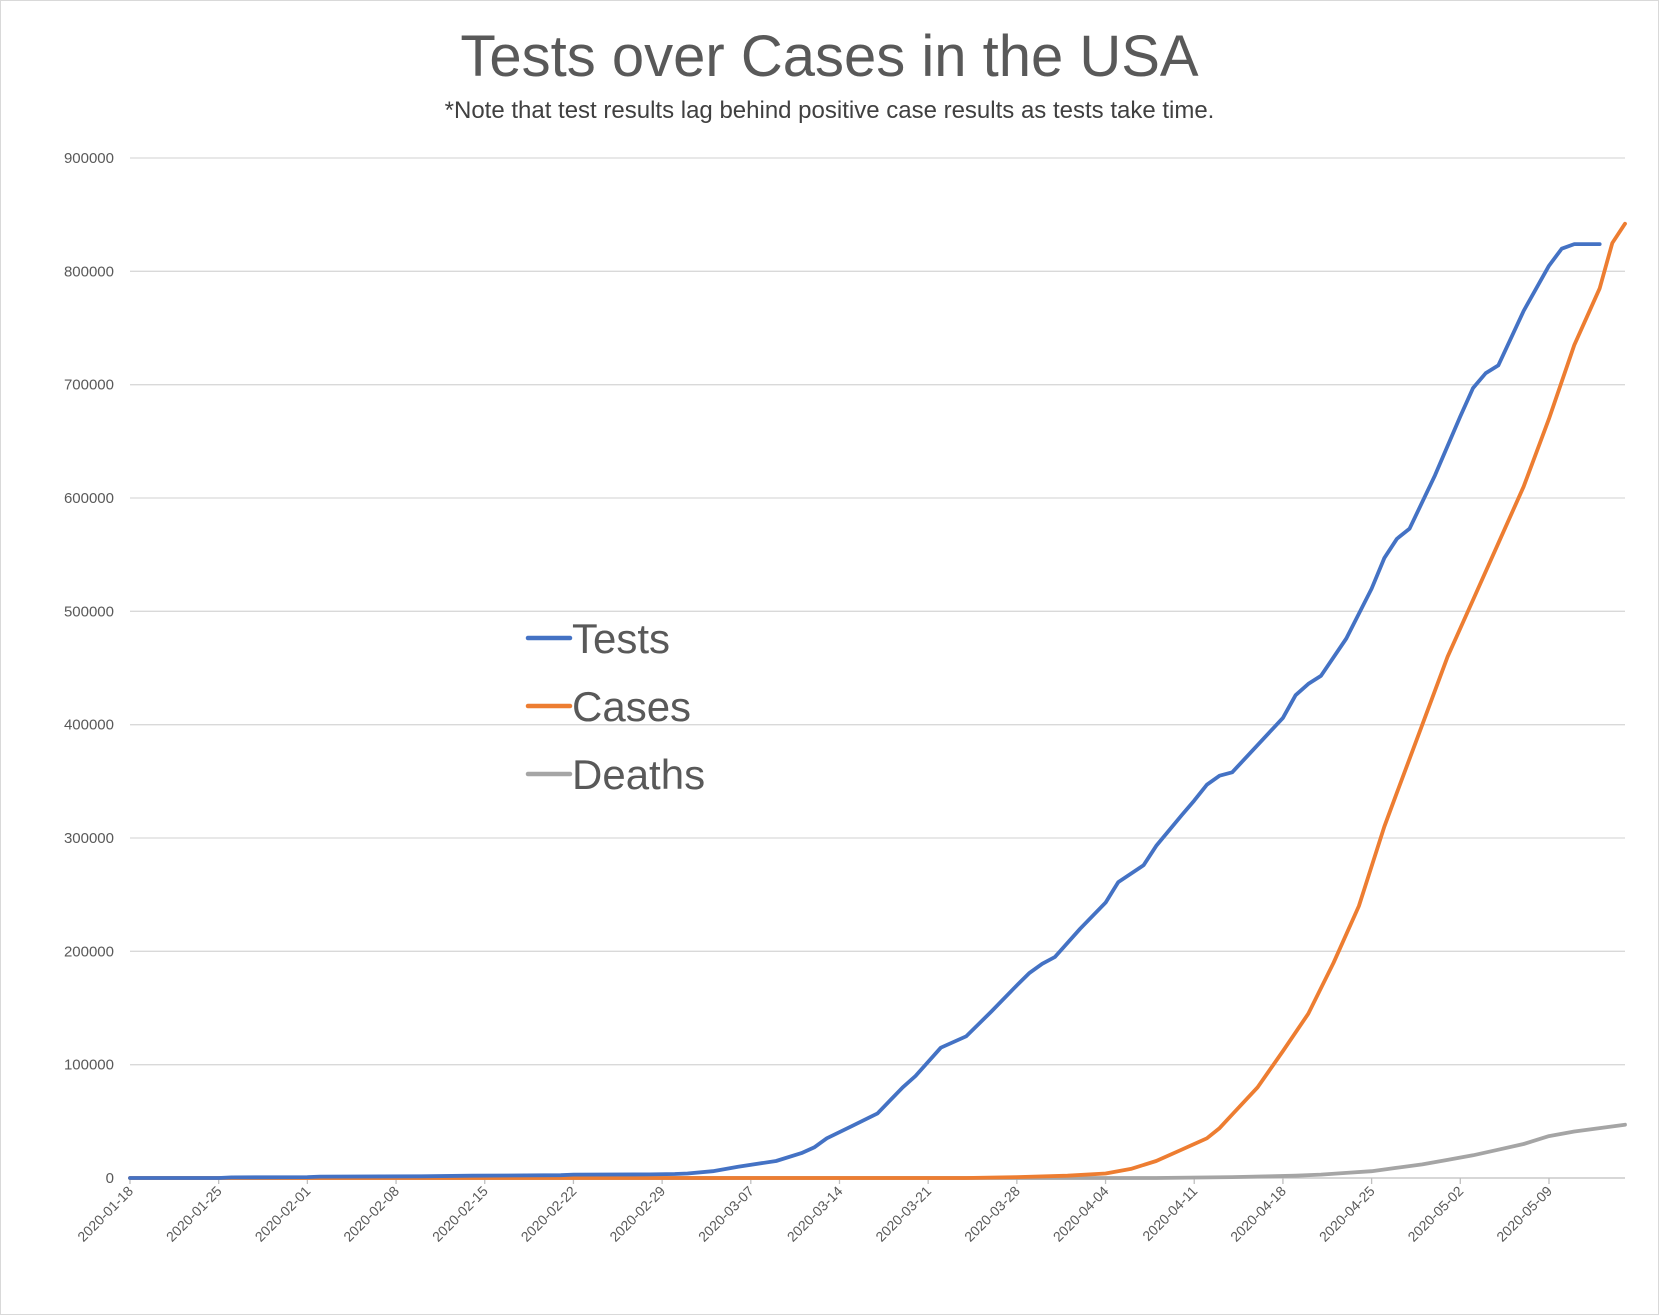  Describe the element at coordinates (89, 838) in the screenshot. I see `y-tick-label: 300000` at that location.